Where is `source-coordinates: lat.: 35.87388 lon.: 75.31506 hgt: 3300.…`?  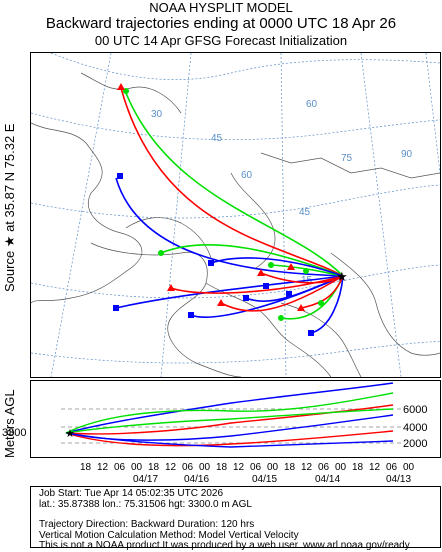 source-coordinates: lat.: 35.87388 lon.: 75.31506 hgt: 3300.… is located at coordinates (145, 504).